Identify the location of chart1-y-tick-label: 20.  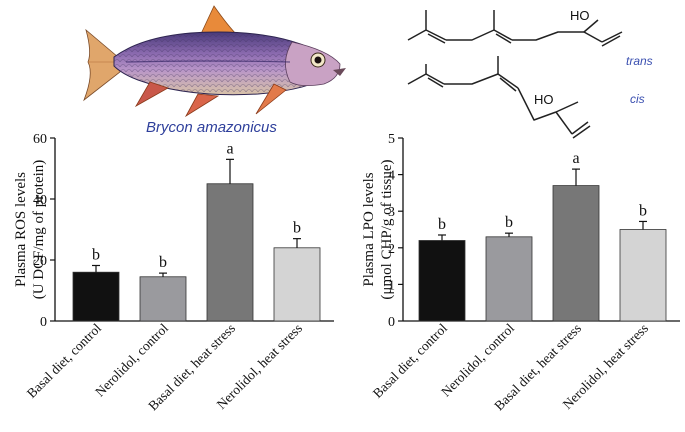
(40, 261).